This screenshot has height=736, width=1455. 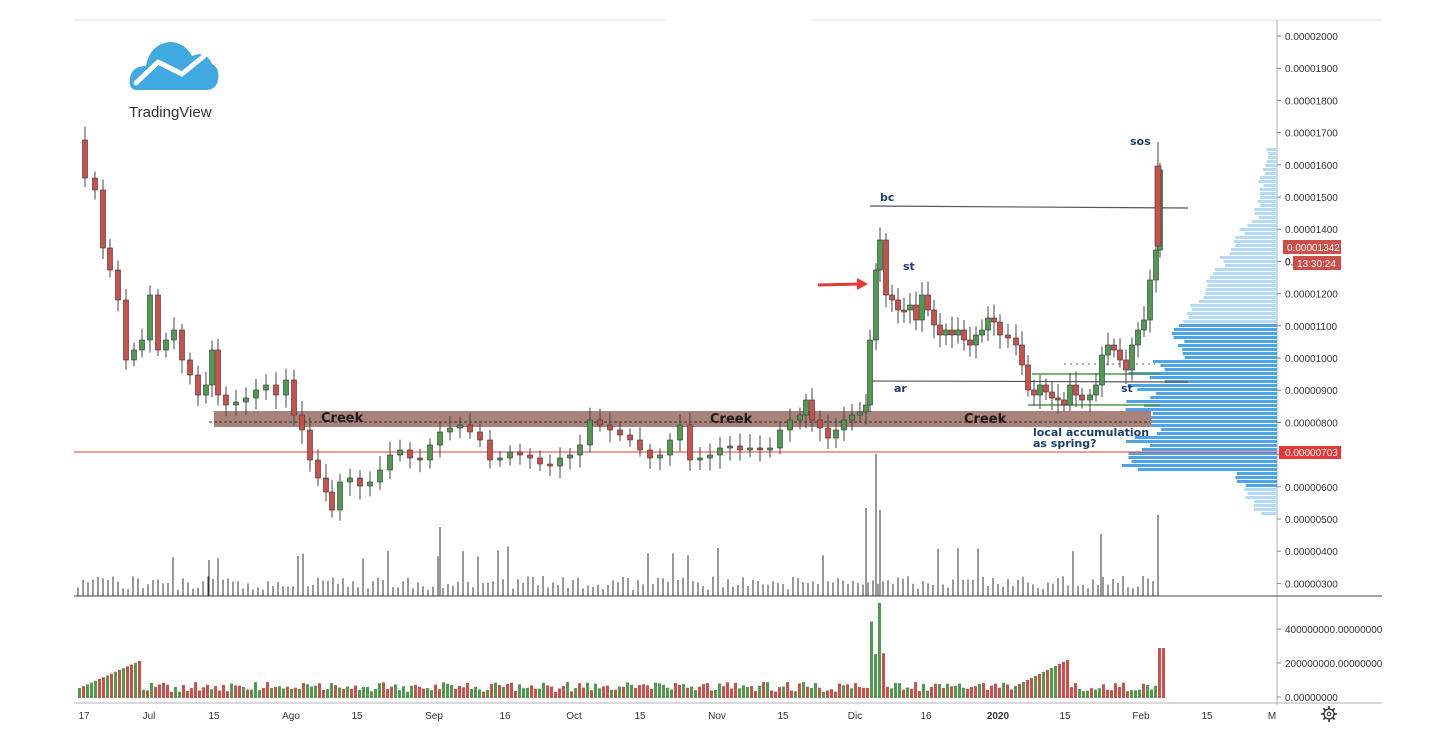 What do you see at coordinates (342, 418) in the screenshot?
I see `creek-label-1: Creek` at bounding box center [342, 418].